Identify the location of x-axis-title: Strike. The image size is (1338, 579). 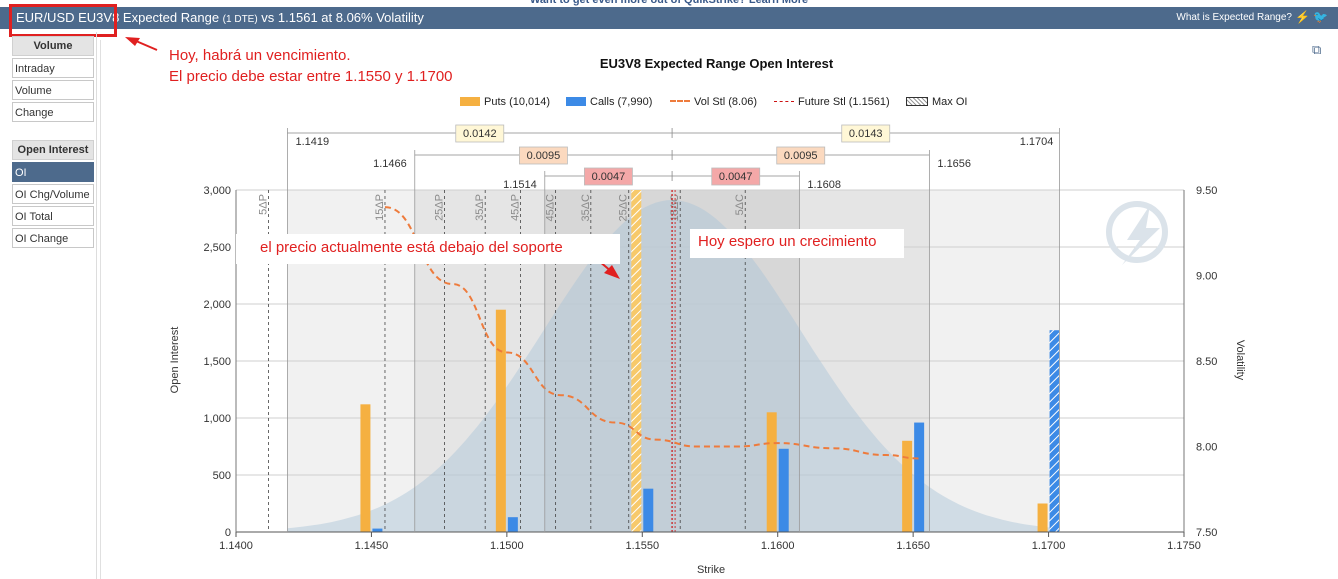
(711, 570).